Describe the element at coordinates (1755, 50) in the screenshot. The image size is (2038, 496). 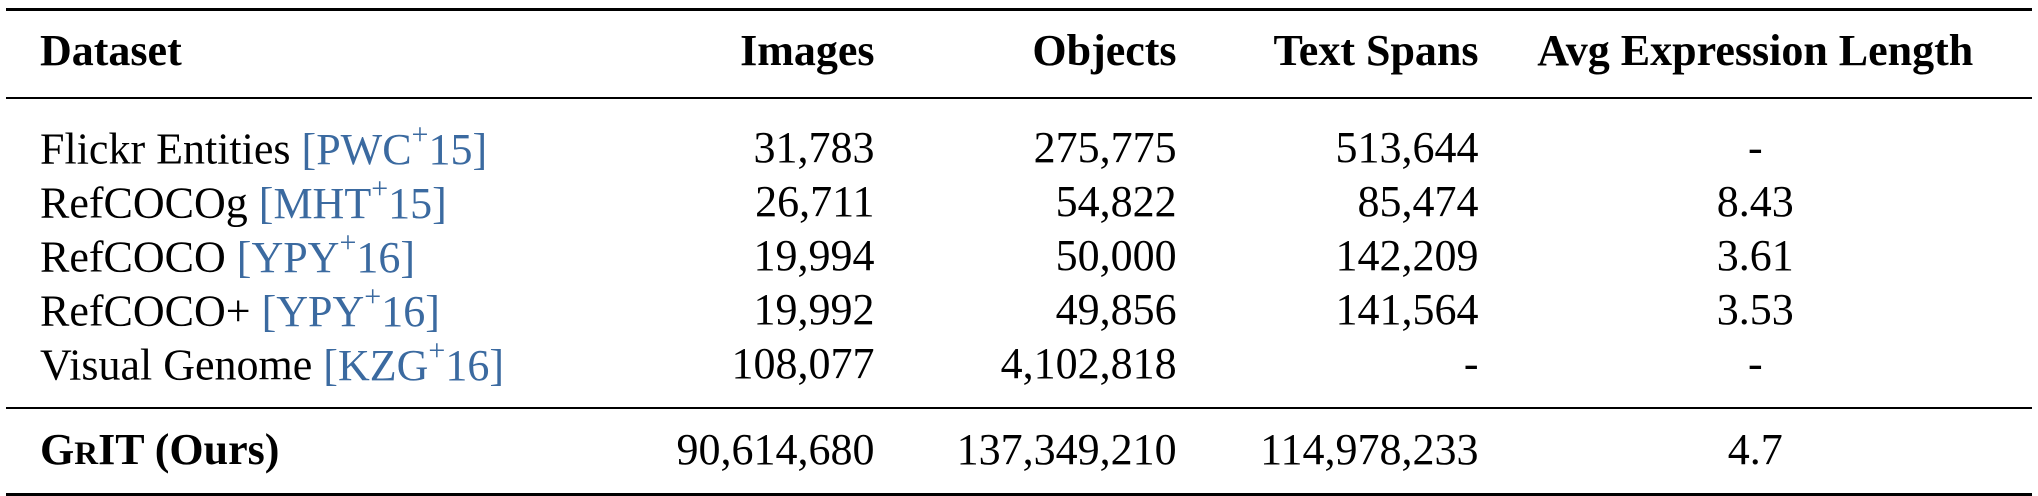
I see `header-avg-expression-length: Avg Expression Length` at that location.